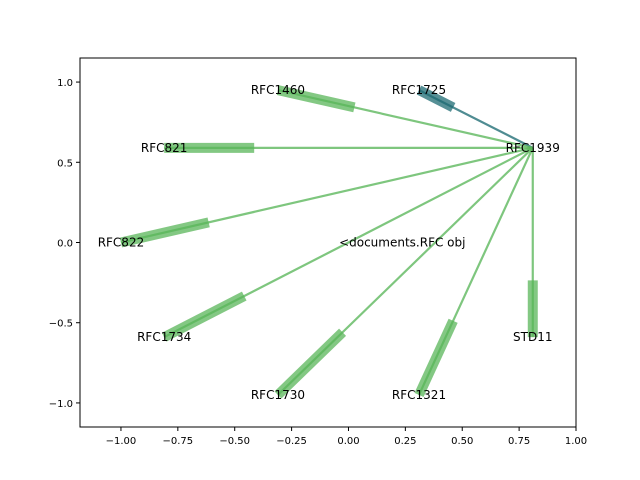  I want to click on x-tick-label: 0.75, so click(519, 441).